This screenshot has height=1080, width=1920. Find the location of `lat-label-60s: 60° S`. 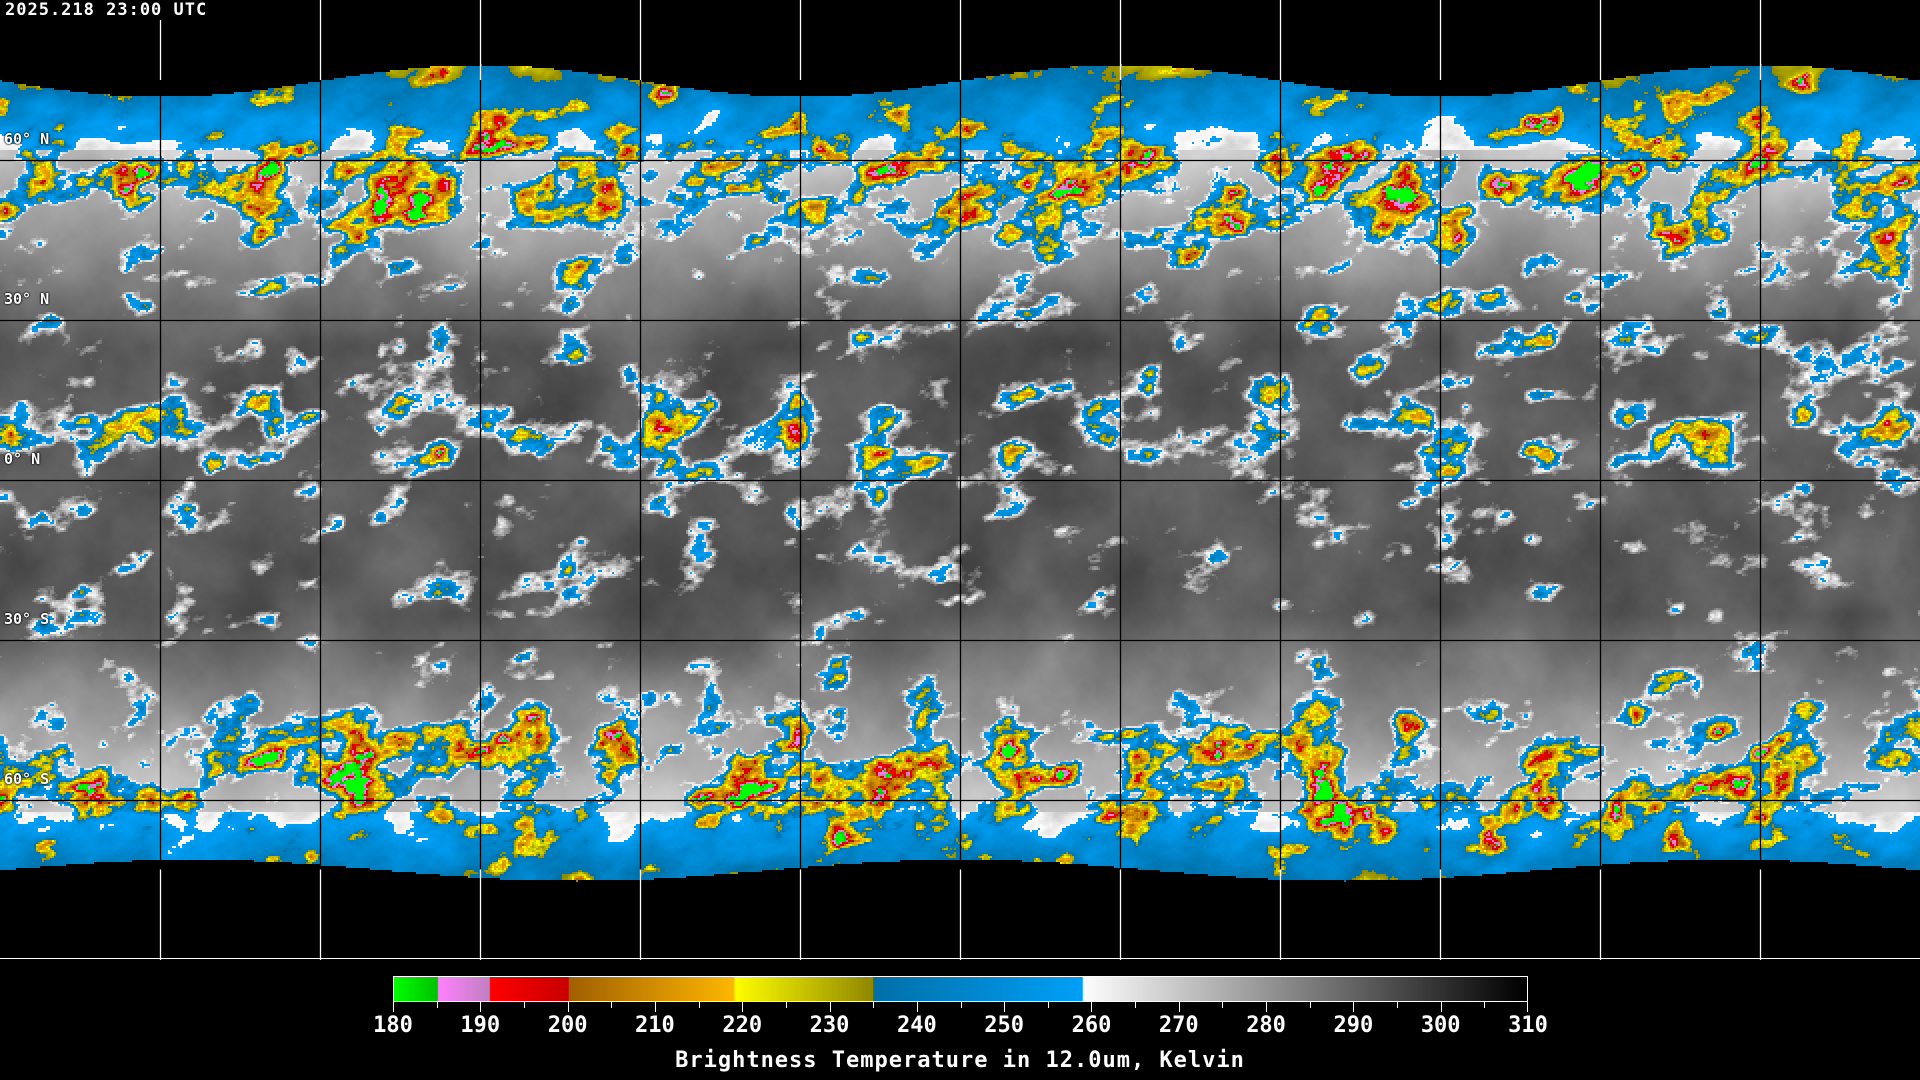

lat-label-60s: 60° S is located at coordinates (27, 779).